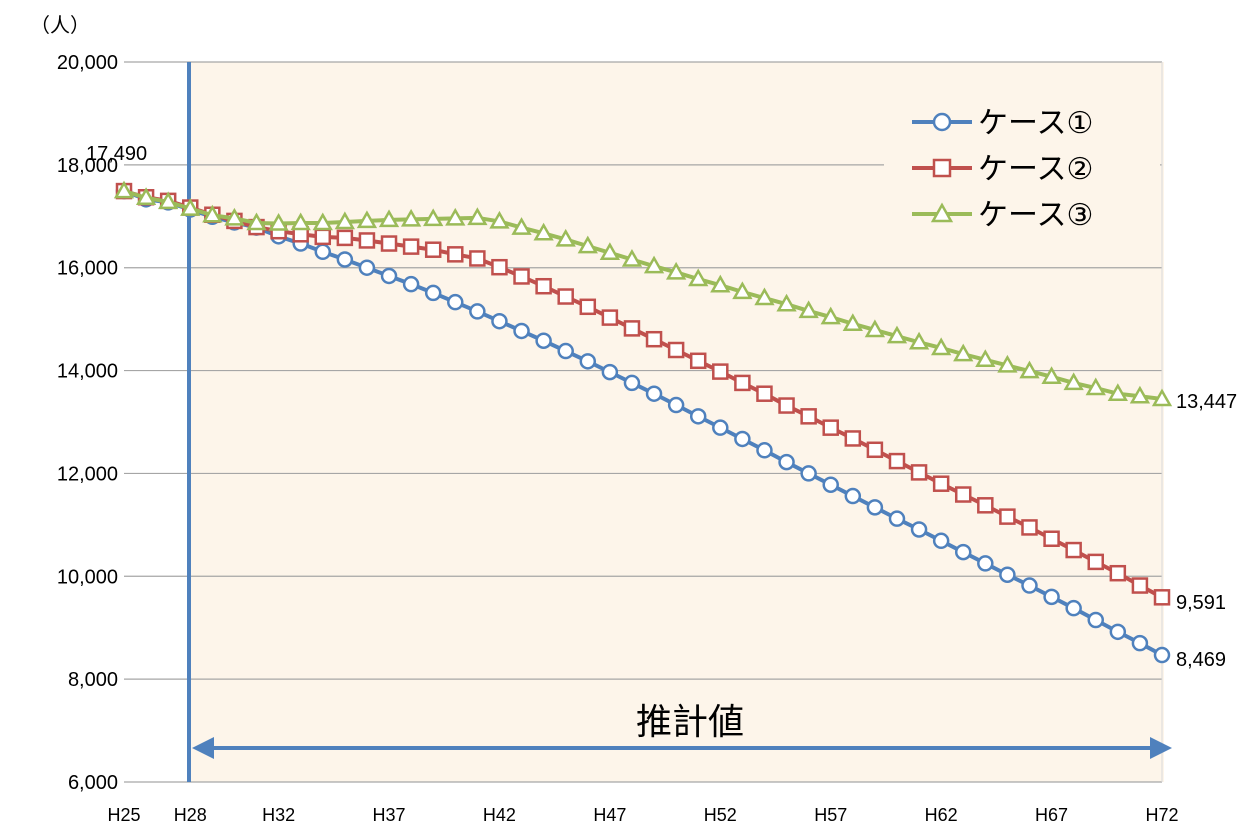  I want to click on x-tick-label: H67, so click(1051, 815).